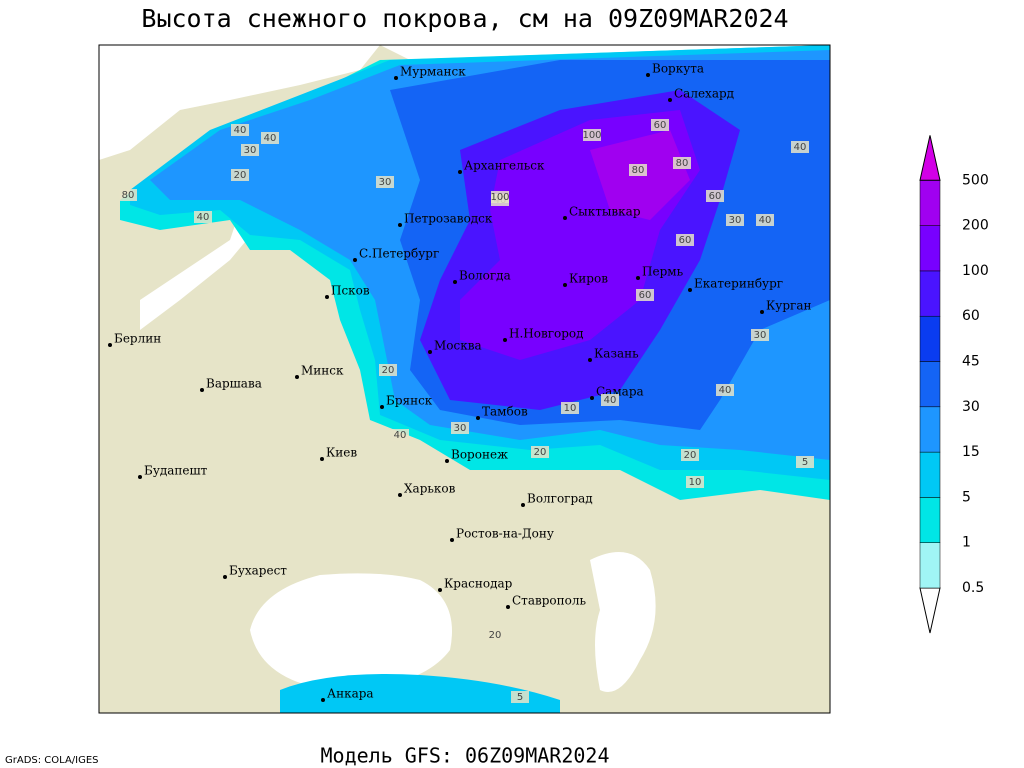  Describe the element at coordinates (971, 407) in the screenshot. I see `legend-level: 30` at that location.